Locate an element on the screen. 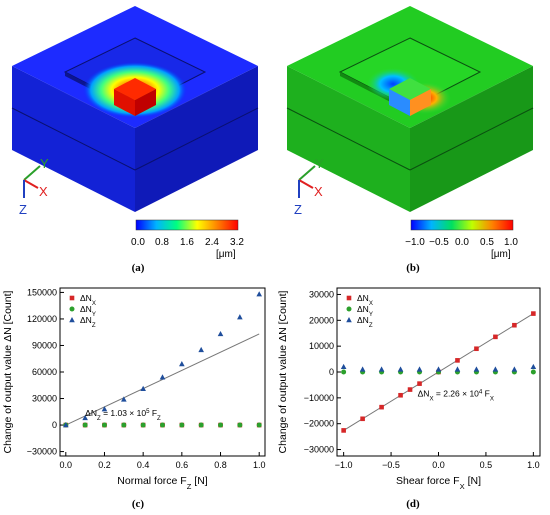 The height and width of the screenshot is (515, 550). x-tick-label: 0.5 is located at coordinates (486, 465).